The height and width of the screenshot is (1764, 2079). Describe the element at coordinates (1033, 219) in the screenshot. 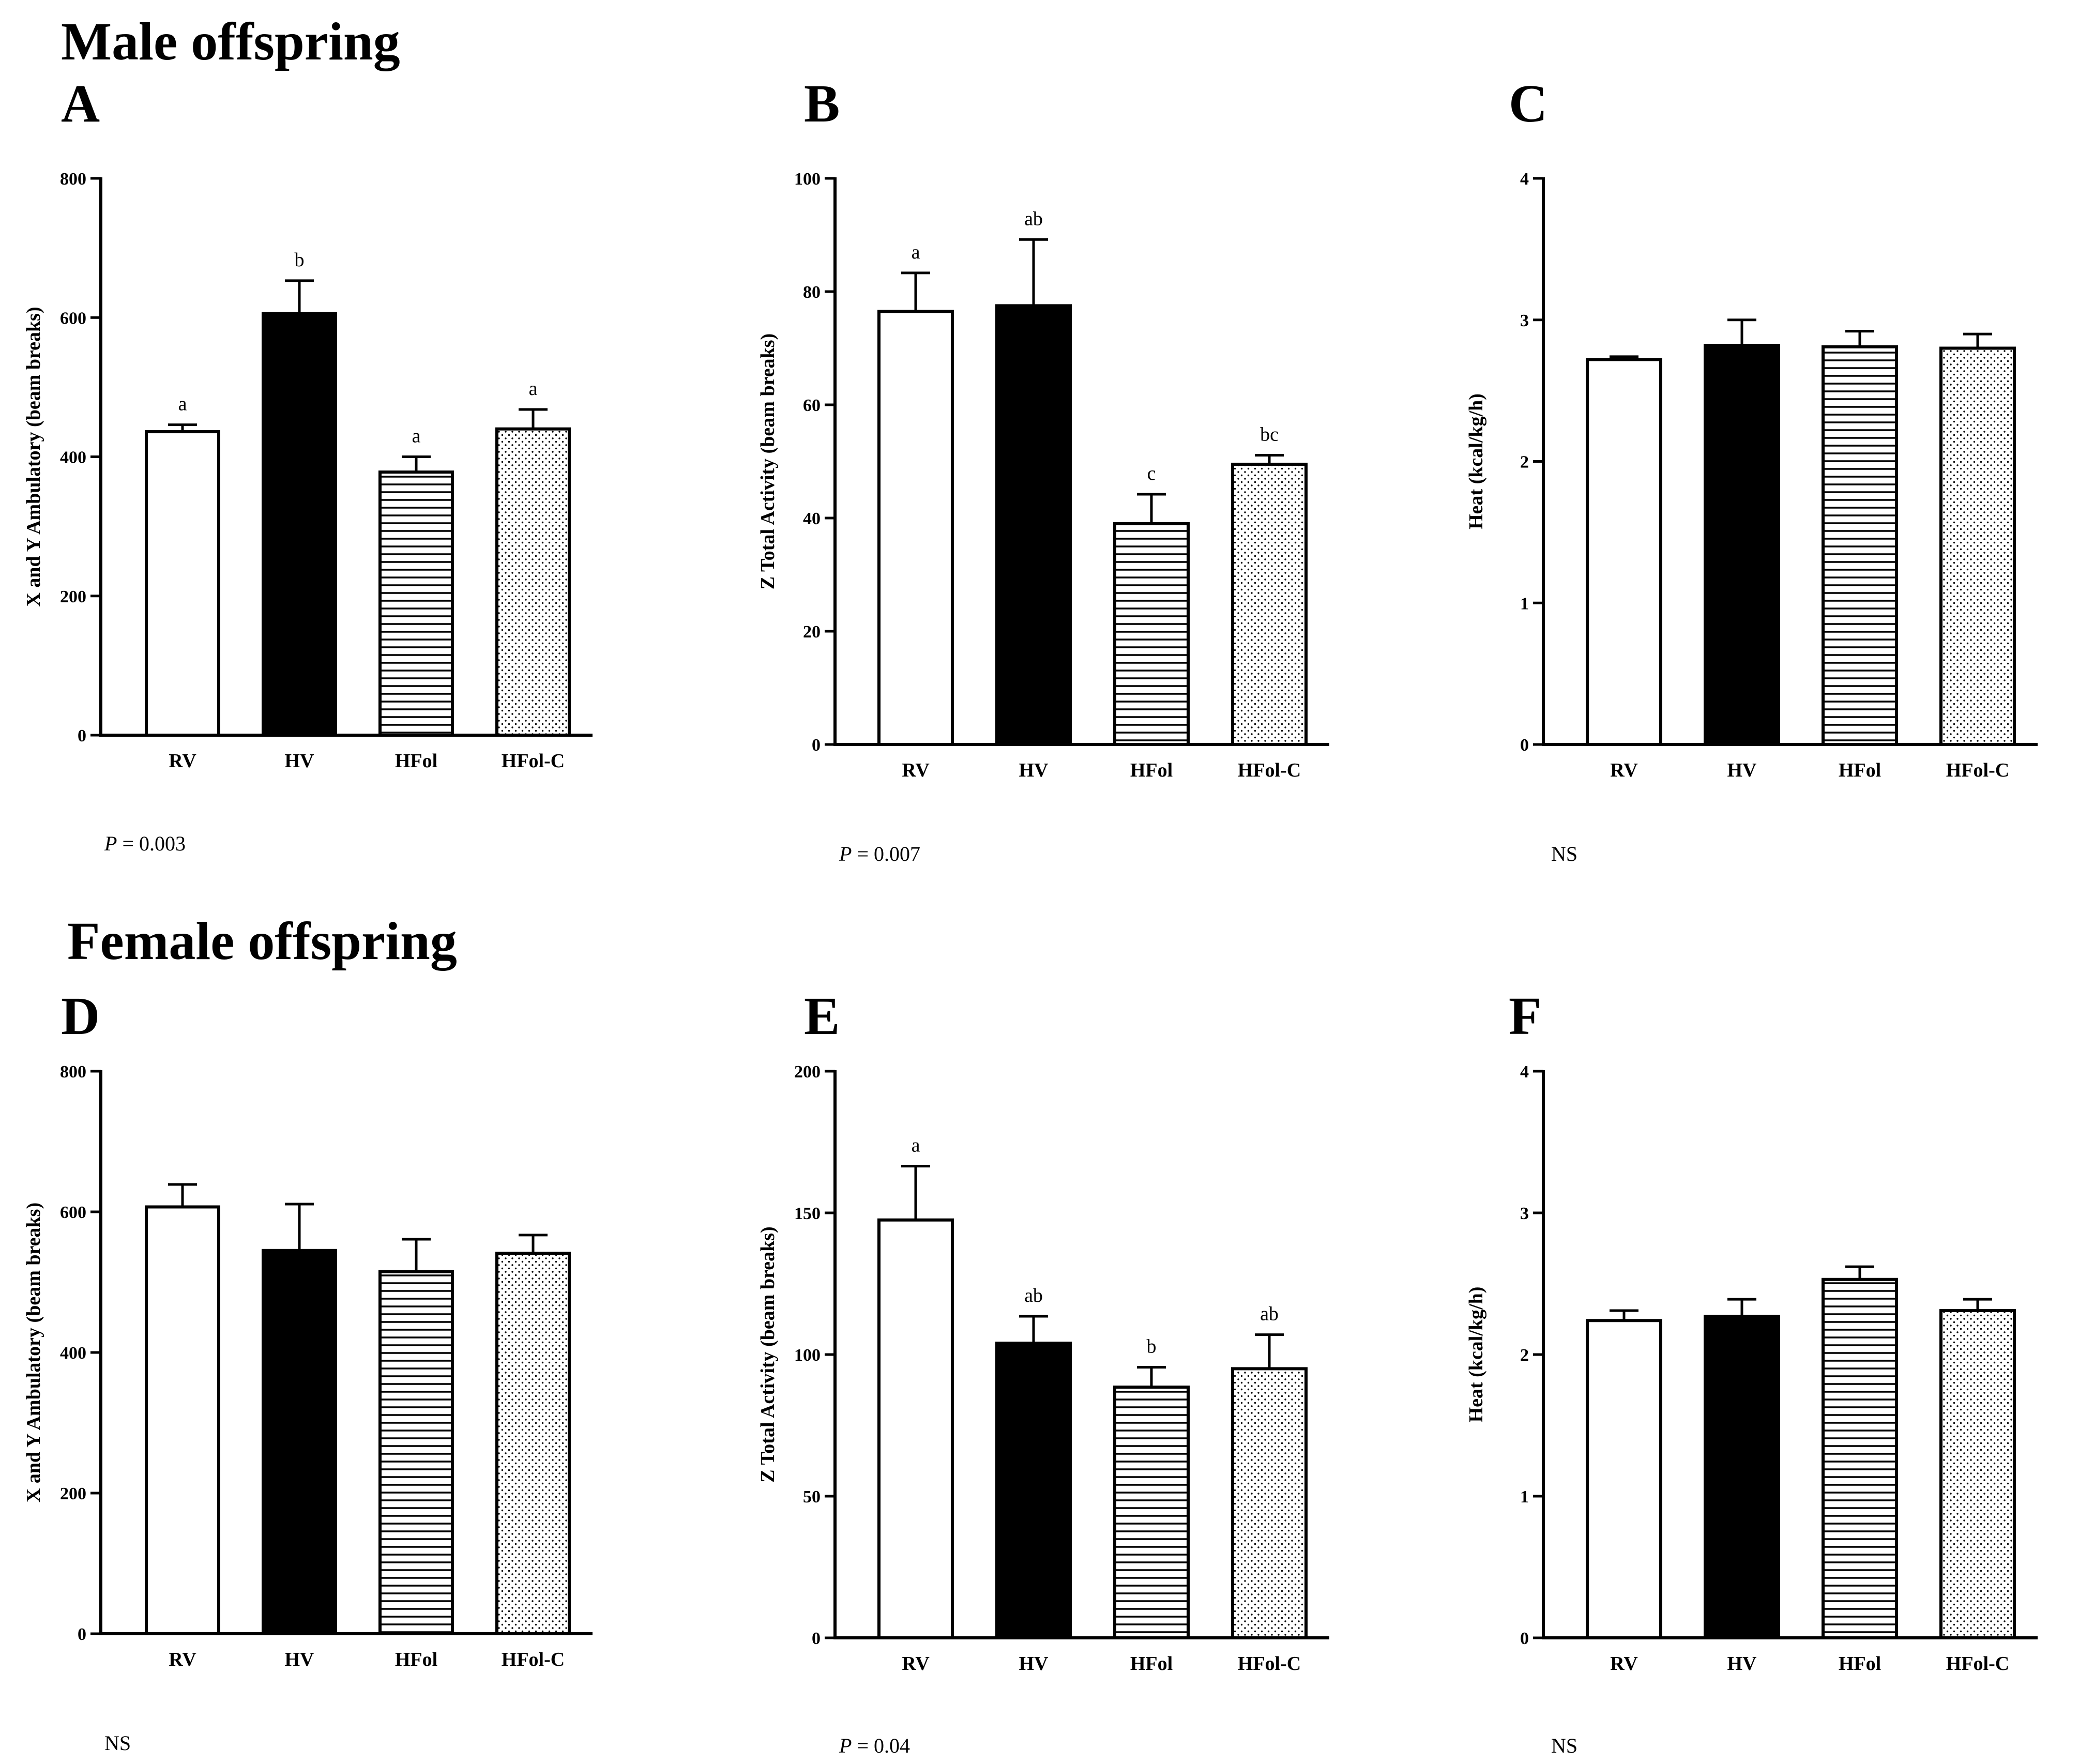

I see `significance-label-b: ab` at that location.